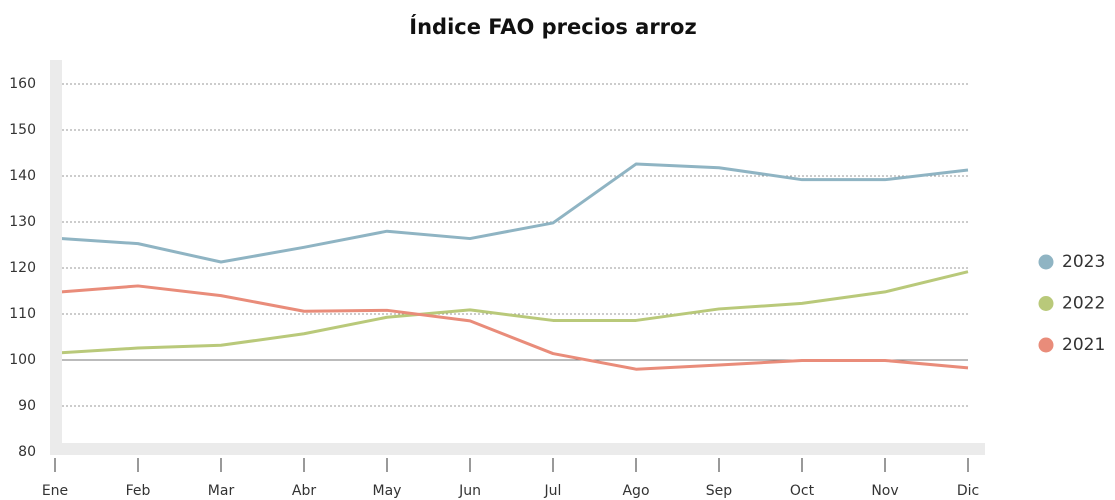  Describe the element at coordinates (27, 406) in the screenshot. I see `y-tick-label: 90` at that location.